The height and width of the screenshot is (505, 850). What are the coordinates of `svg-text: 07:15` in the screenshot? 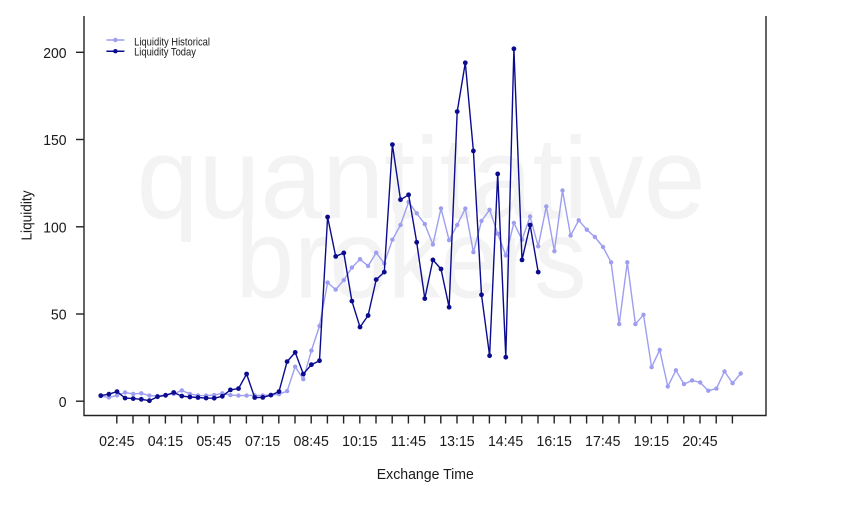 It's located at (262, 441).